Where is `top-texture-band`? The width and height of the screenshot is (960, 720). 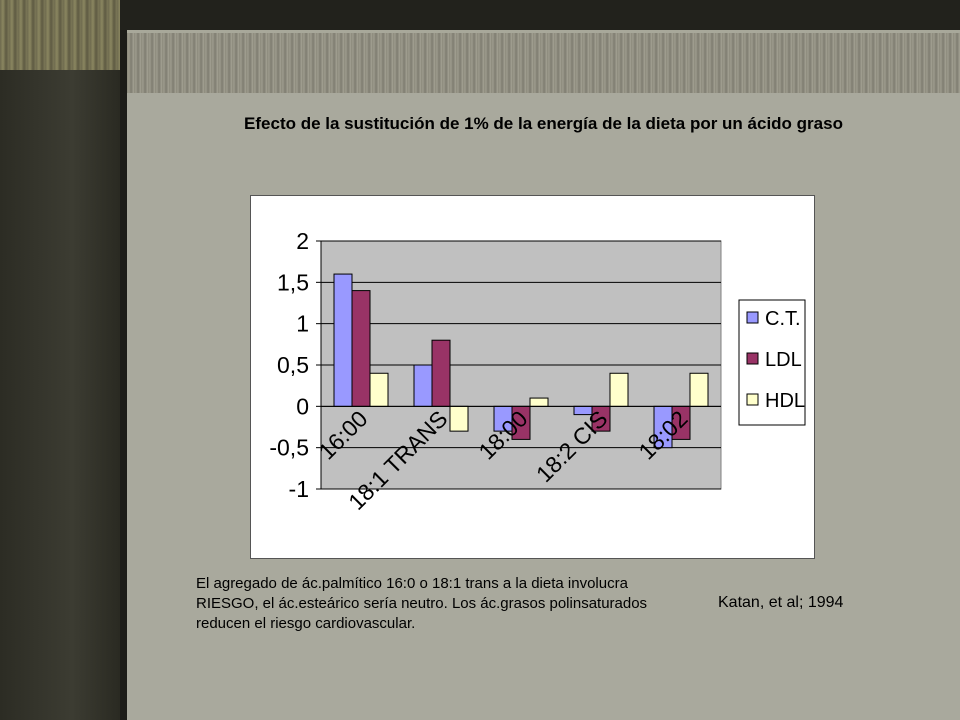
top-texture-band is located at coordinates (543, 63).